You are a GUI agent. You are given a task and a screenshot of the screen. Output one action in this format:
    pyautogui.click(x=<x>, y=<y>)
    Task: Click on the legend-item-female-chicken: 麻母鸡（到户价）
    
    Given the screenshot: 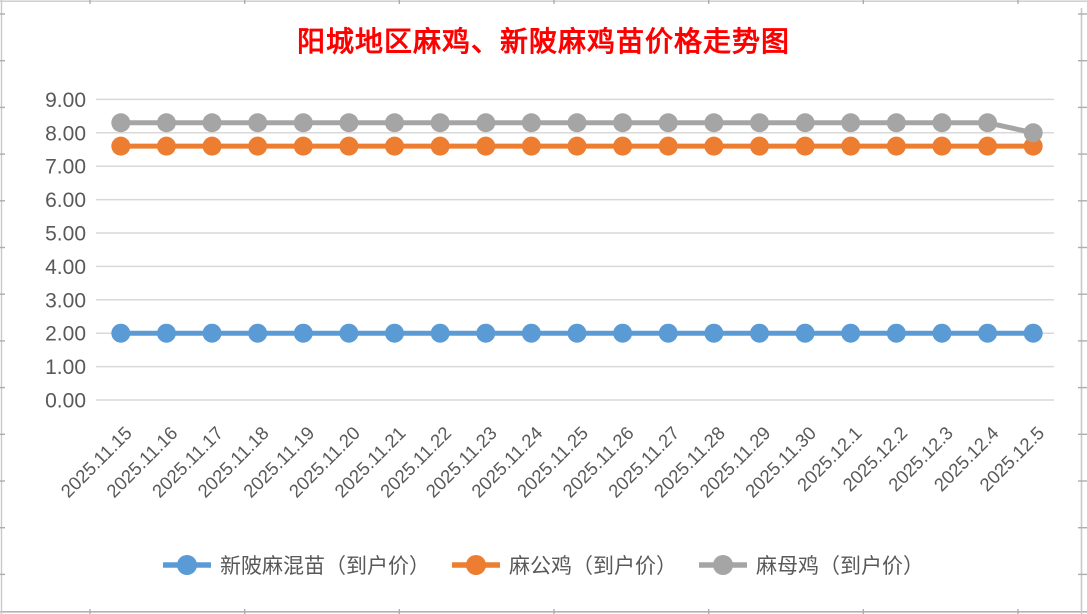 What is the action you would take?
    pyautogui.click(x=811, y=565)
    